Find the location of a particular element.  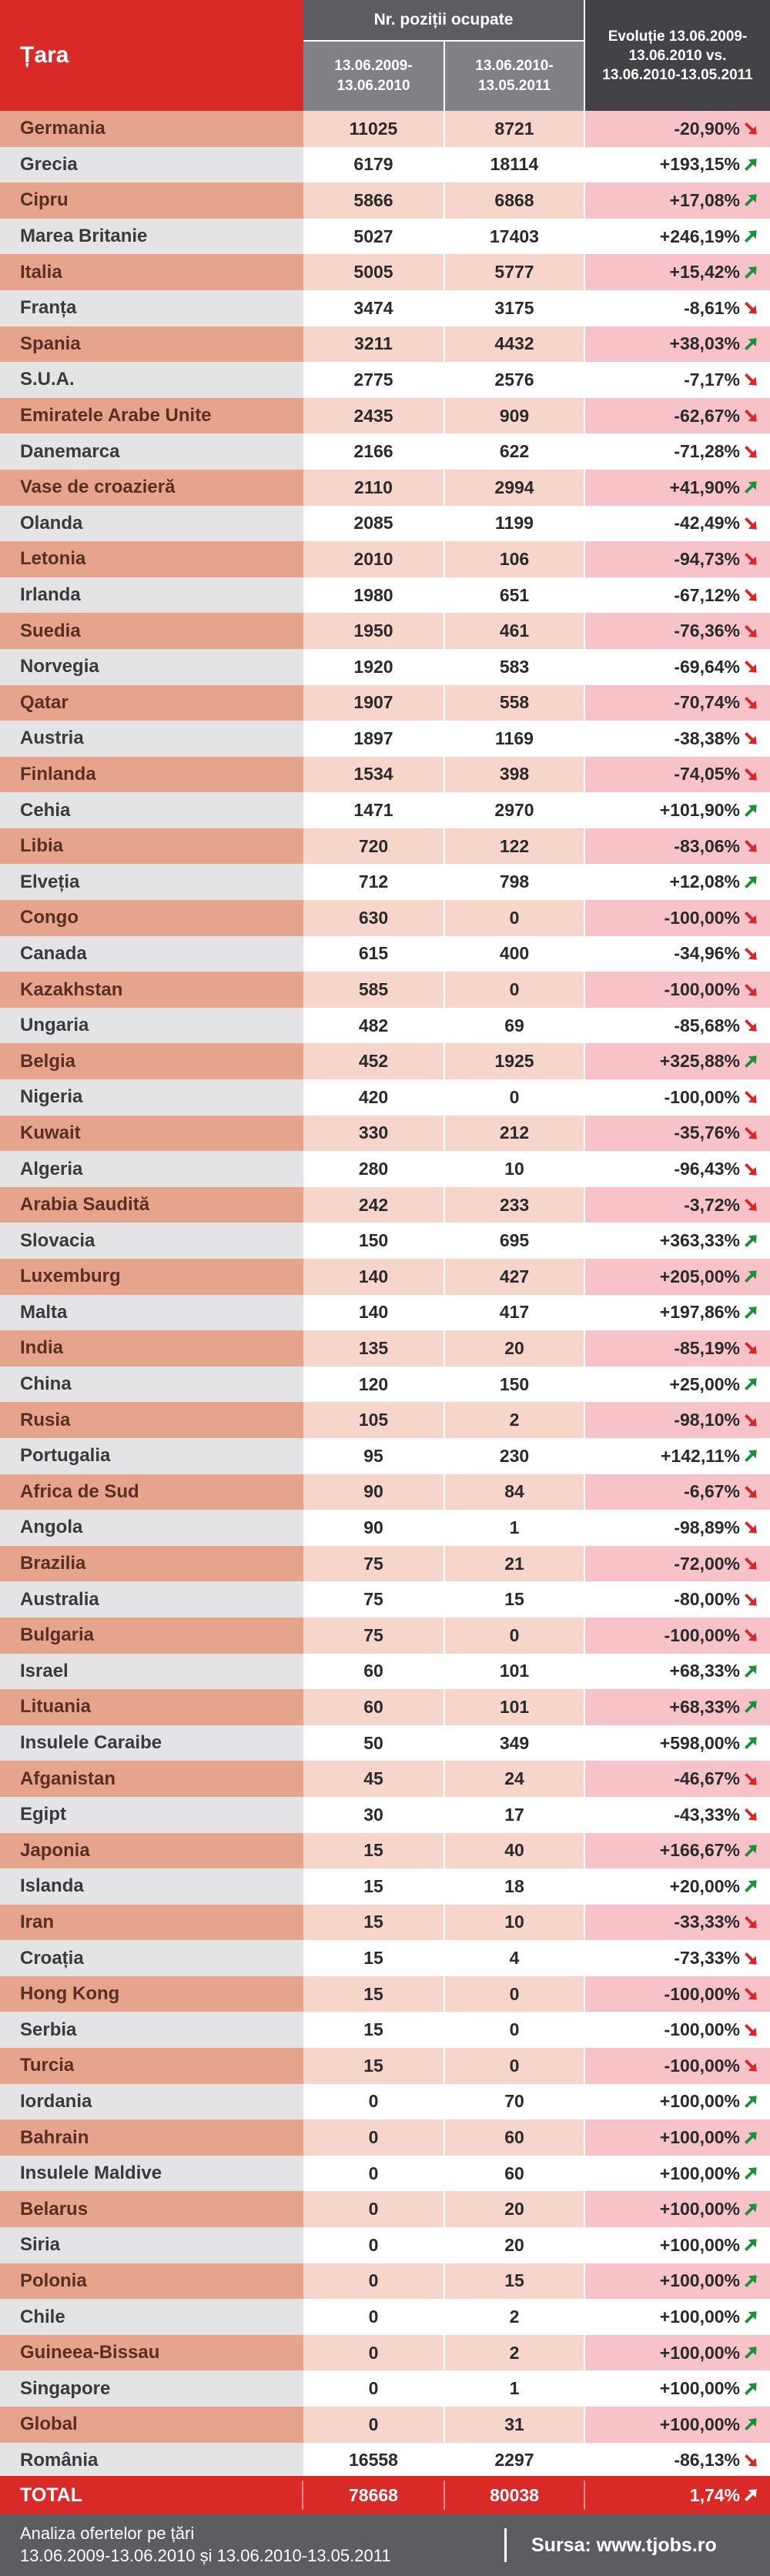

evolution-cell: -33,33% is located at coordinates (677, 1922).